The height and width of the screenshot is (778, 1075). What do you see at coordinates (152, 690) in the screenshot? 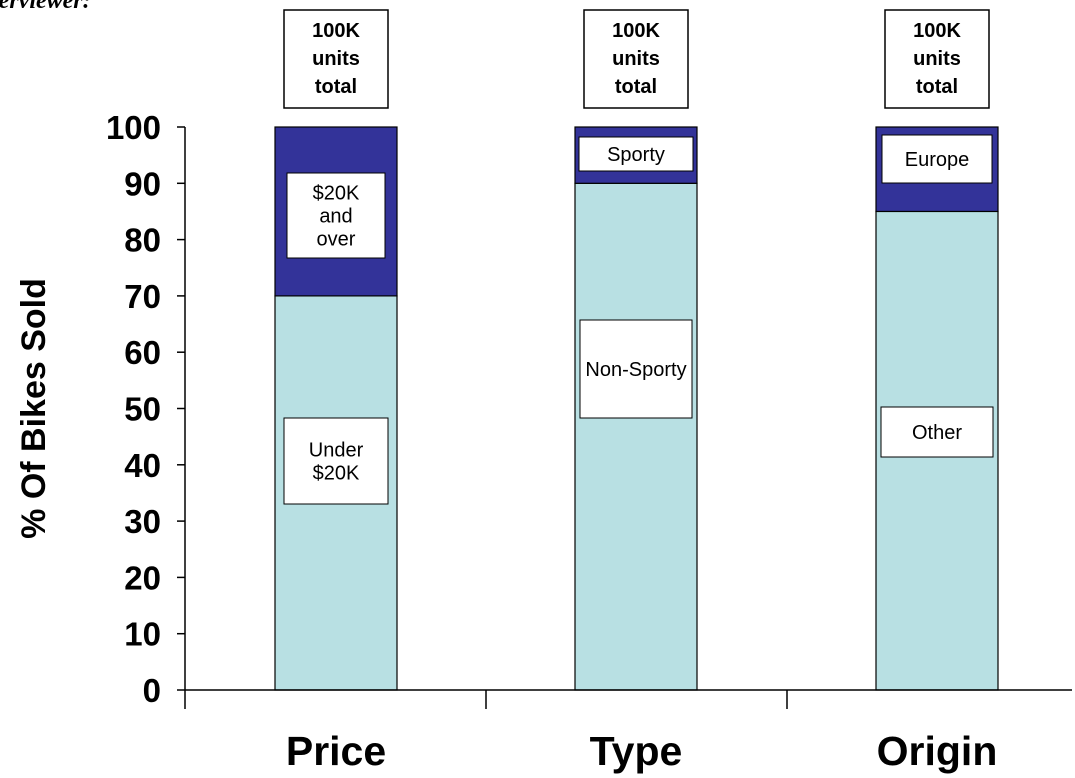
I see `y-tick-label: 0` at bounding box center [152, 690].